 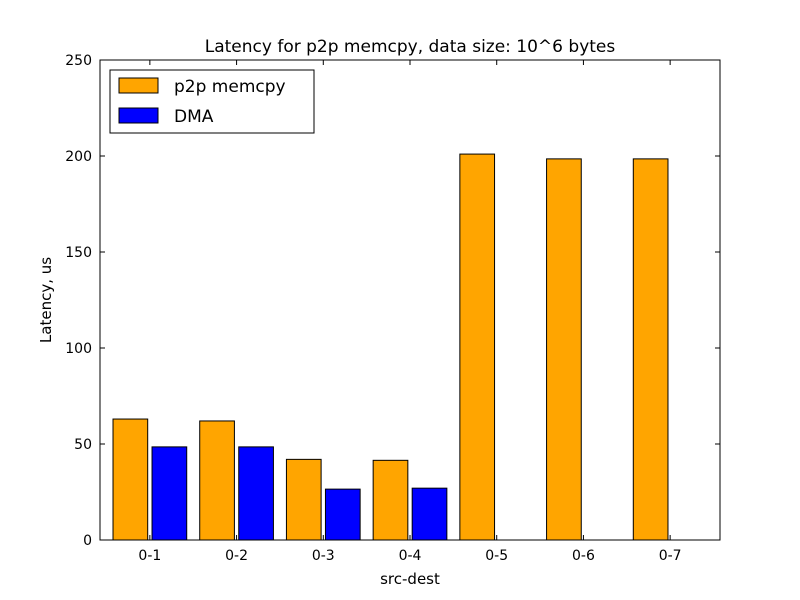 I want to click on legend-swatch-dma, so click(x=138, y=115).